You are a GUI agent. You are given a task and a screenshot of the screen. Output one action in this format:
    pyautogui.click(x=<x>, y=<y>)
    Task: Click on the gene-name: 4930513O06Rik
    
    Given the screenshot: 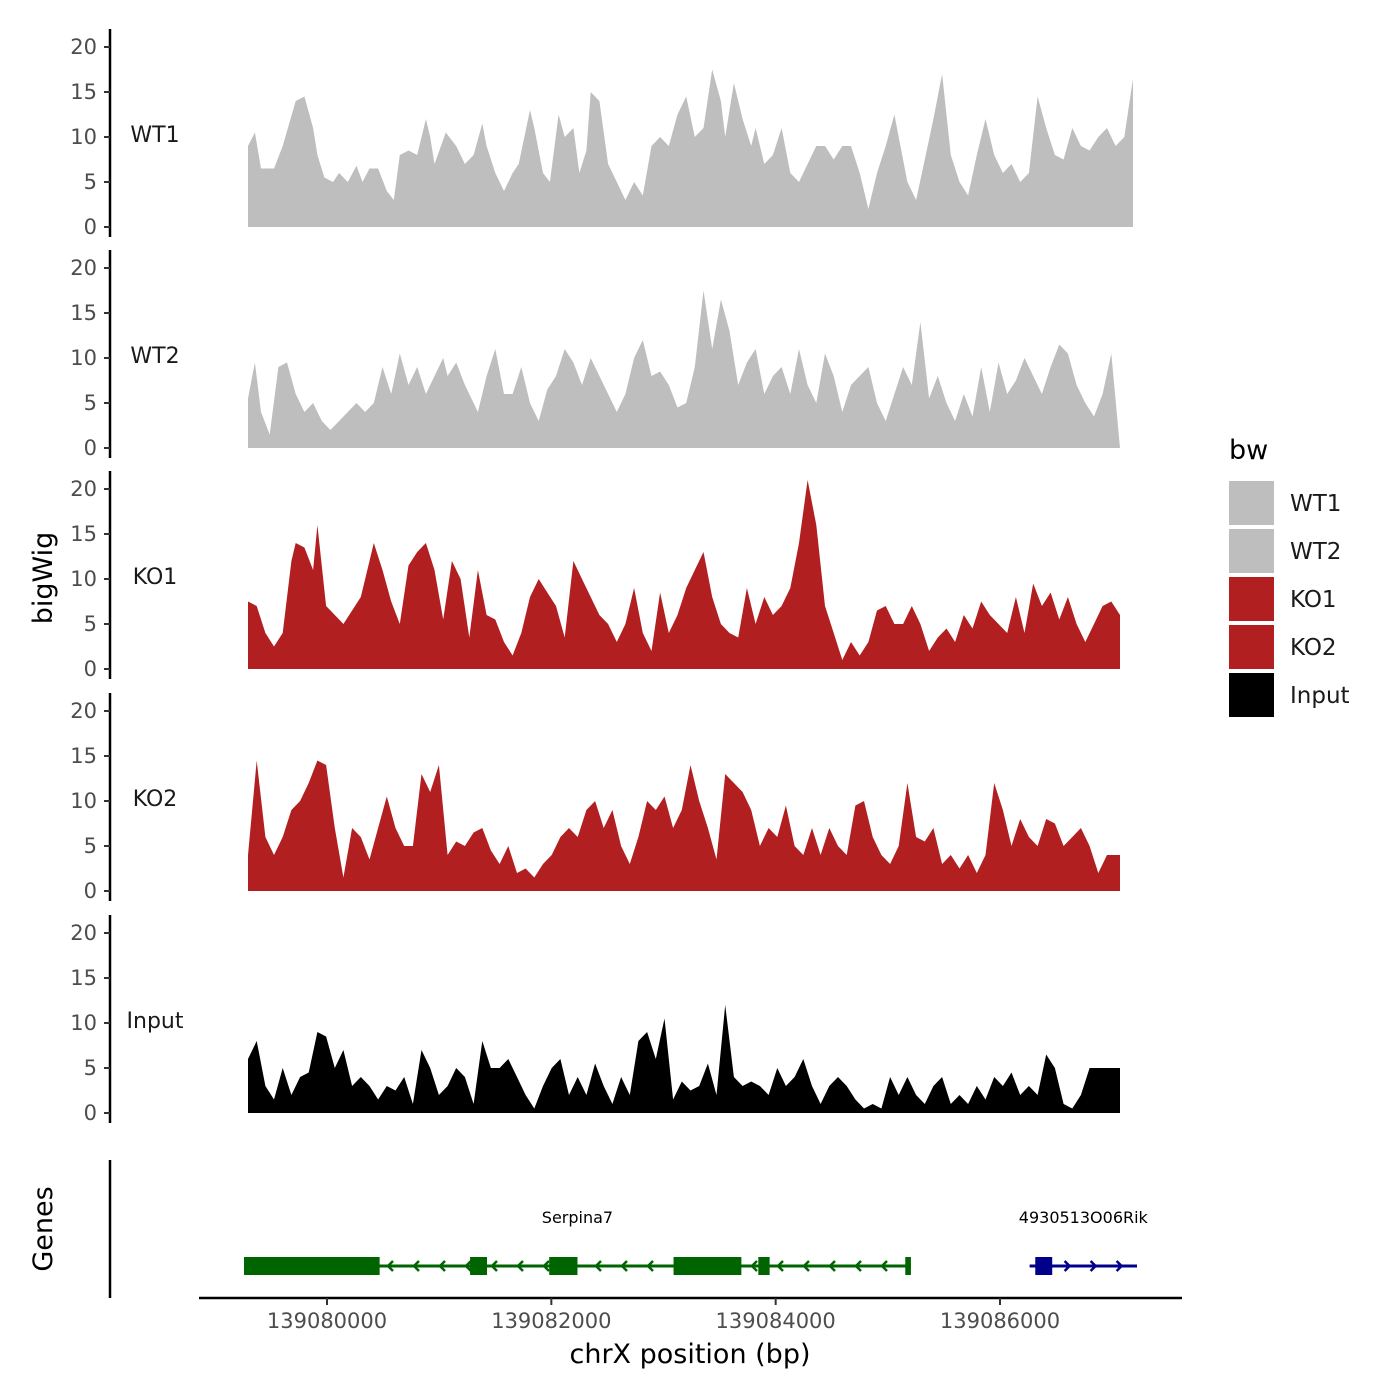 What is the action you would take?
    pyautogui.click(x=1084, y=1217)
    